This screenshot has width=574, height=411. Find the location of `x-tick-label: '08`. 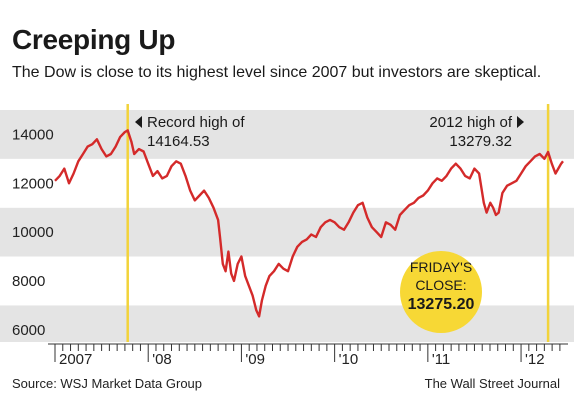

x-tick-label: '08 is located at coordinates (162, 359).